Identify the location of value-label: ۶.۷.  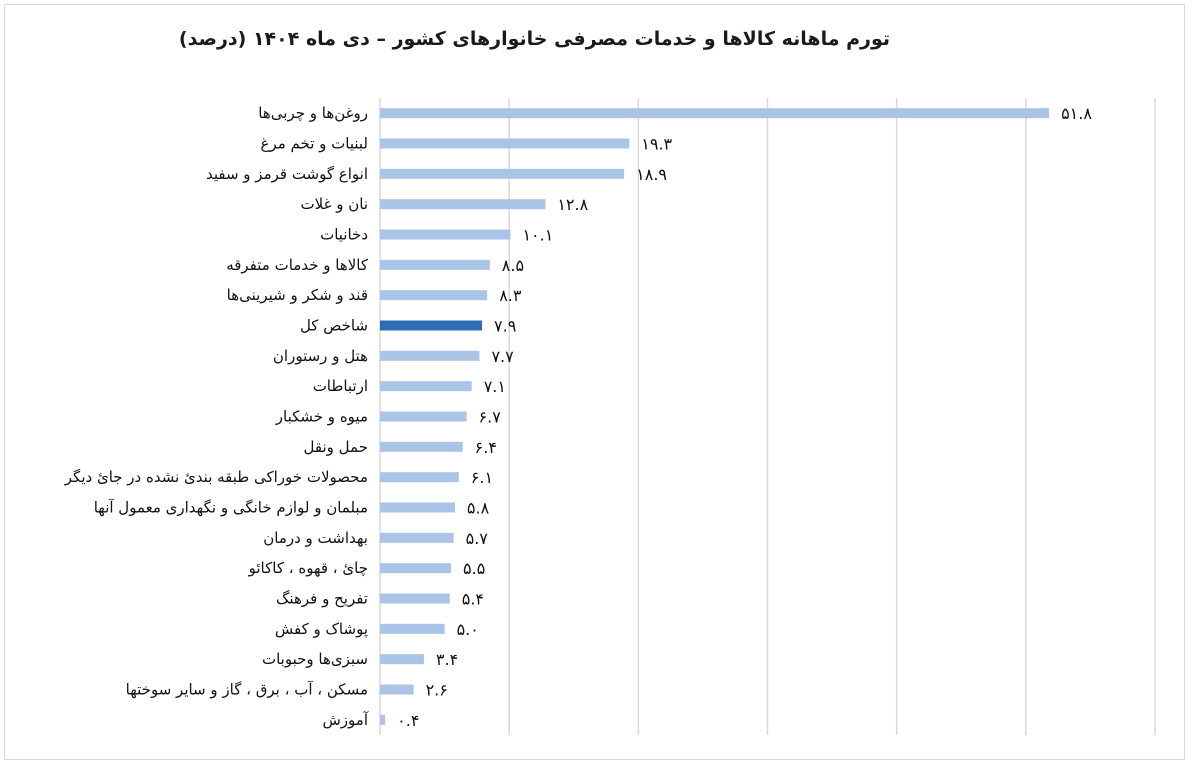
(490, 417).